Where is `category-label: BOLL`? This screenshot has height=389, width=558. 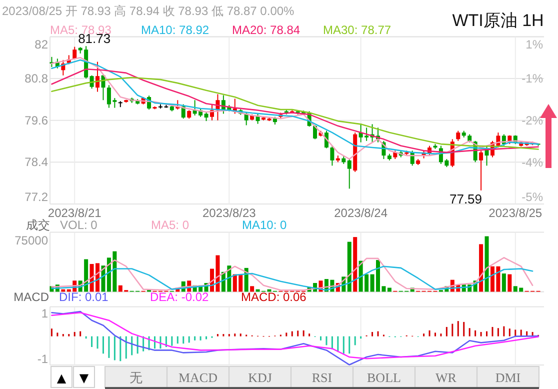
category-label: BOLL is located at coordinates (384, 377).